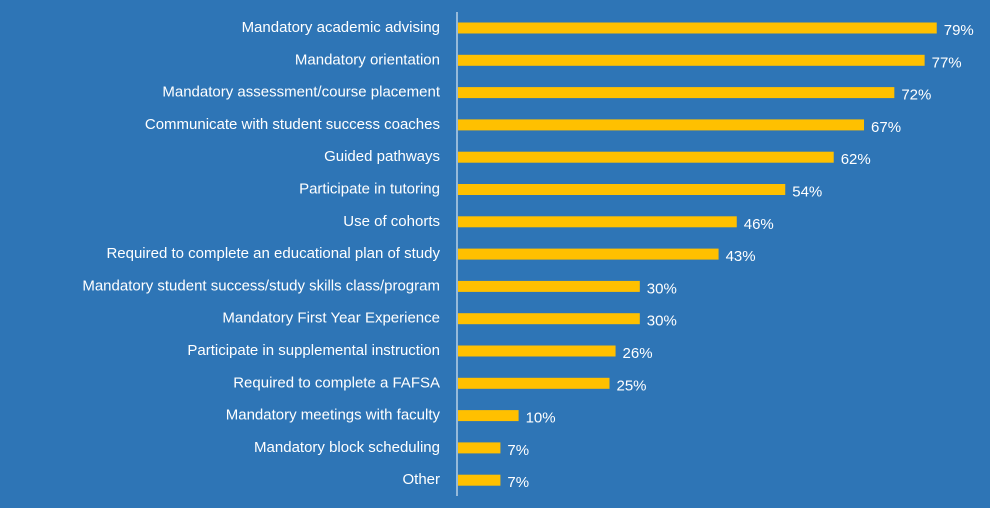 Image resolution: width=990 pixels, height=508 pixels. What do you see at coordinates (382, 156) in the screenshot?
I see `category-label: Guided pathways` at bounding box center [382, 156].